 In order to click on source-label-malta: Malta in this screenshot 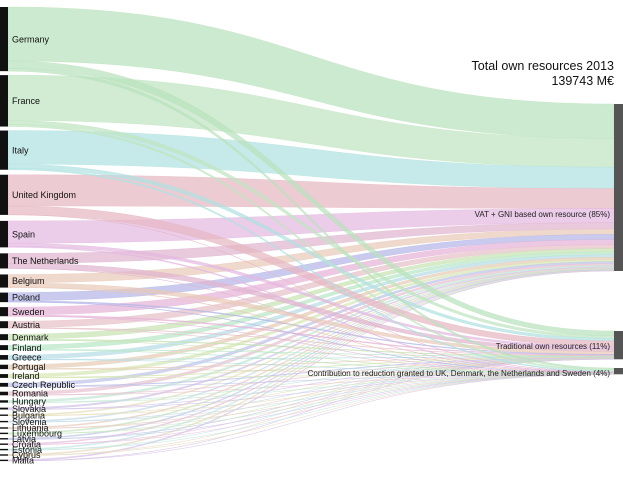, I will do `click(23, 461)`.